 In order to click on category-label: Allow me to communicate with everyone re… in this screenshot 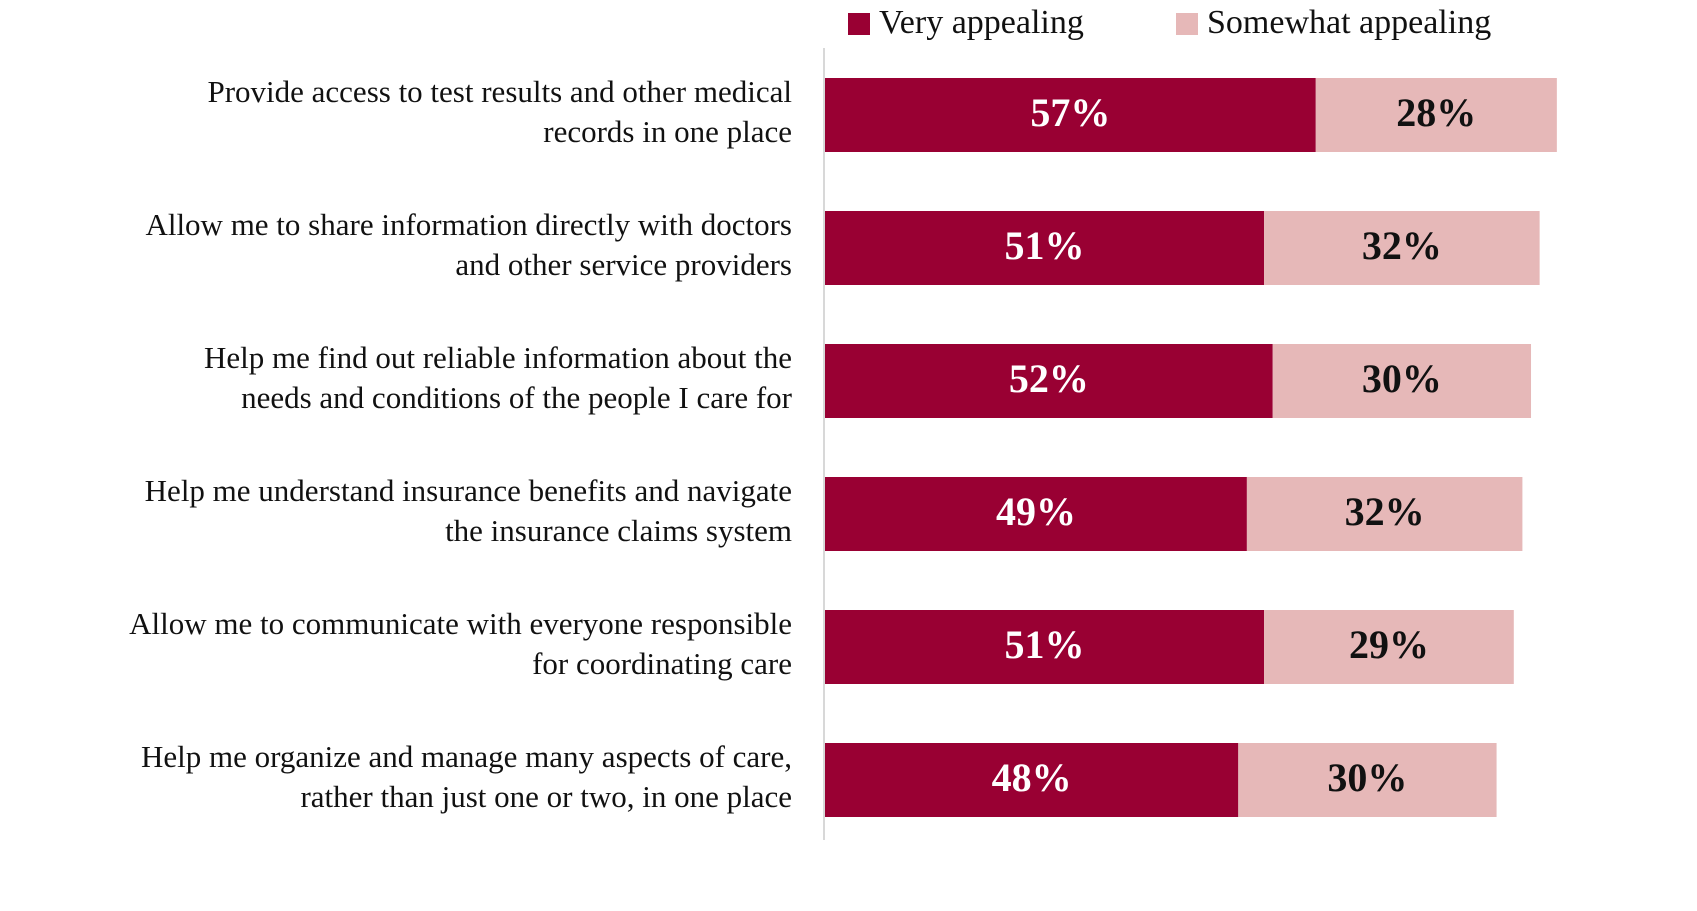, I will do `click(460, 643)`.